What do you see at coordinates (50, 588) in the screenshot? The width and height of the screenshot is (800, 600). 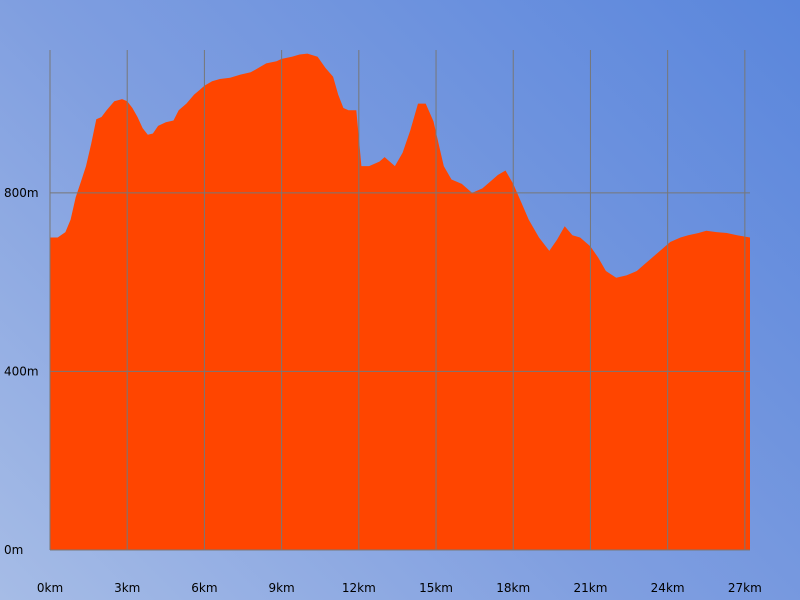 I see `x-tick-label: 0km` at bounding box center [50, 588].